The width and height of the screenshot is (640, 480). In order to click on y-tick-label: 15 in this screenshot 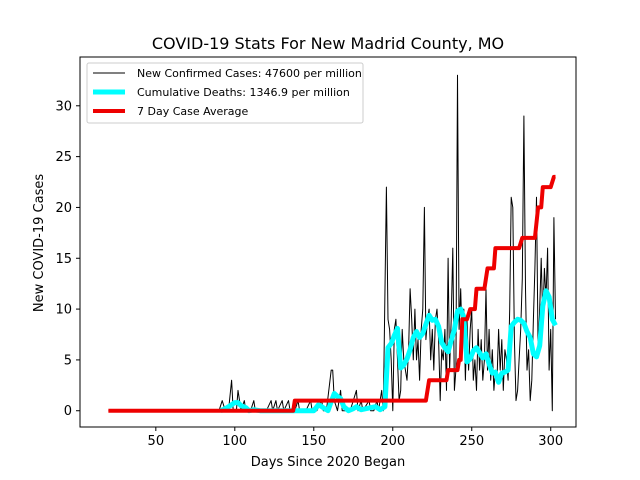, I will do `click(63, 259)`.